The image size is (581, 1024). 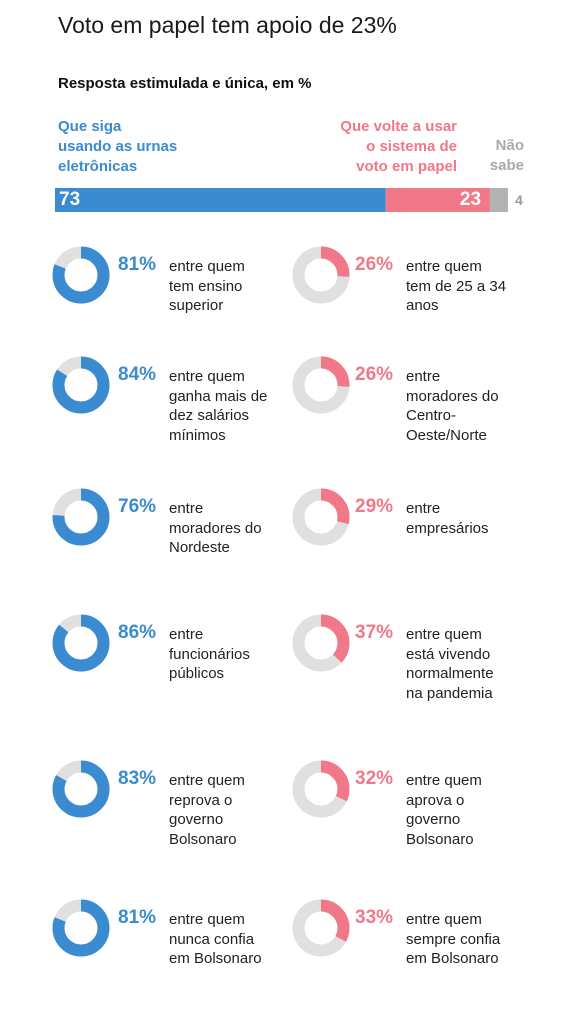 I want to click on bar-segment-papel, so click(x=437, y=200).